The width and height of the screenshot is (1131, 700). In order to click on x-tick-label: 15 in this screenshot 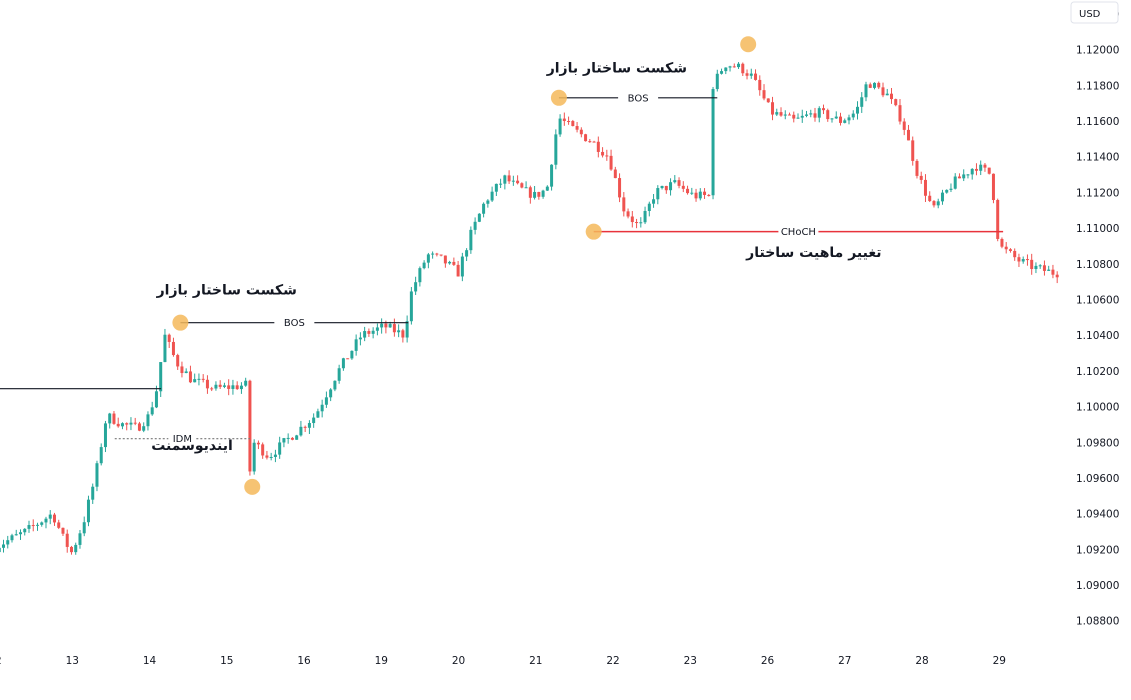, I will do `click(226, 661)`.